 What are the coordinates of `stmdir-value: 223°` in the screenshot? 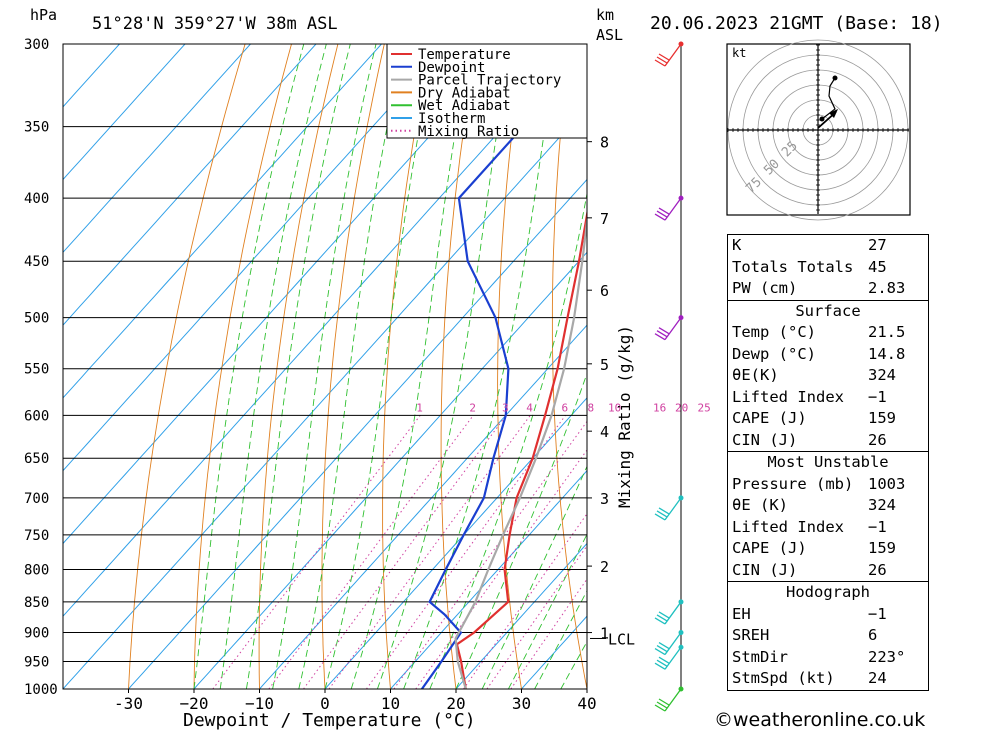 It's located at (887, 656).